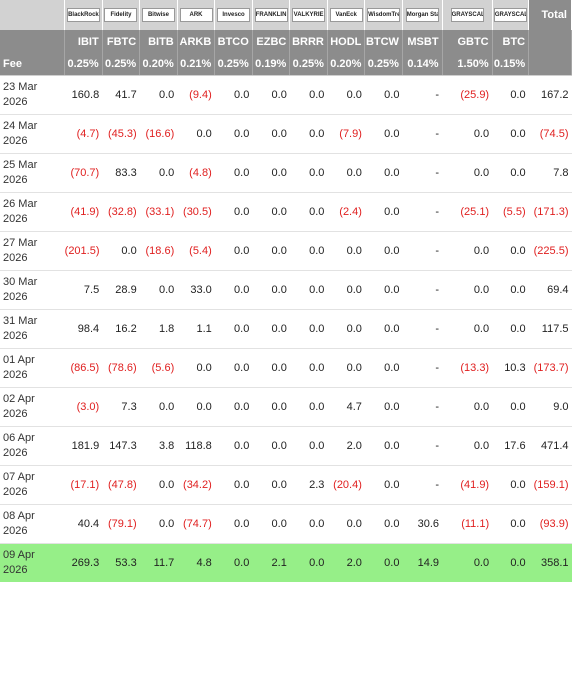 This screenshot has height=686, width=573. I want to click on ticker-header: BRRR, so click(308, 41).